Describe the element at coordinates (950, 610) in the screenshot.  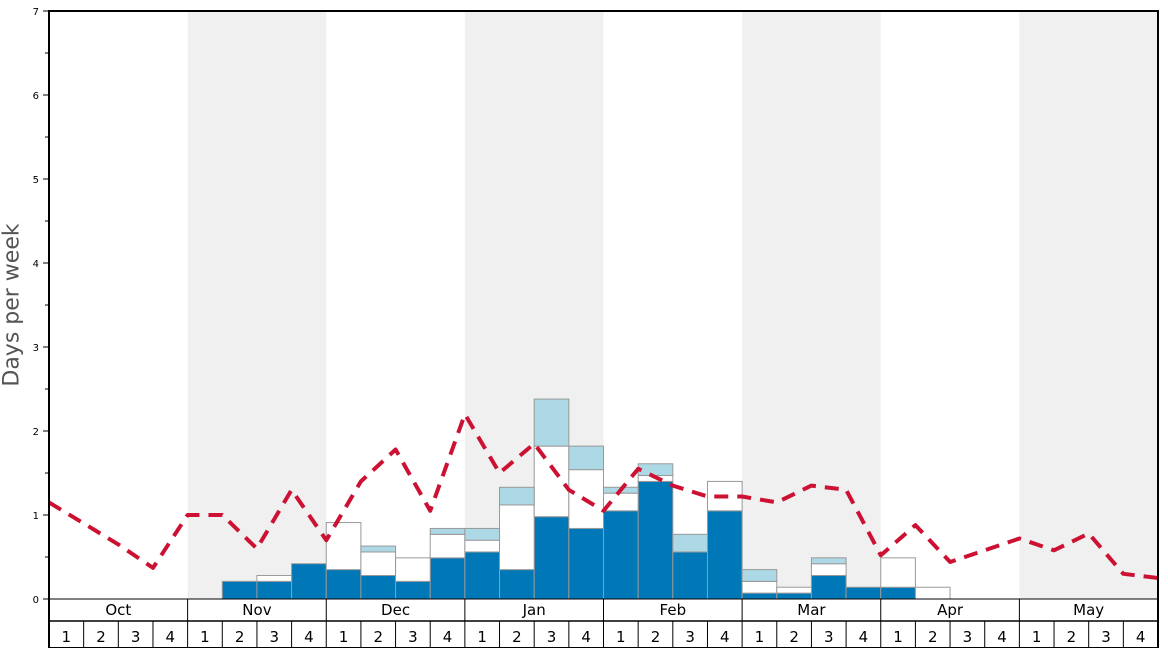
I see `month-label-apr: Apr` at that location.